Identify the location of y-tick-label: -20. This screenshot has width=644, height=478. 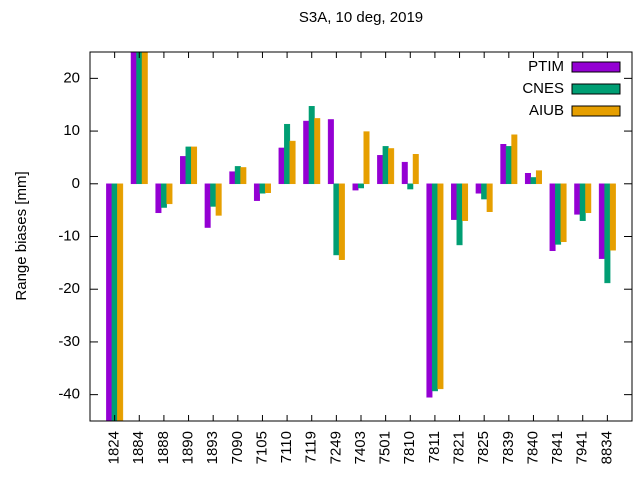
(69, 288).